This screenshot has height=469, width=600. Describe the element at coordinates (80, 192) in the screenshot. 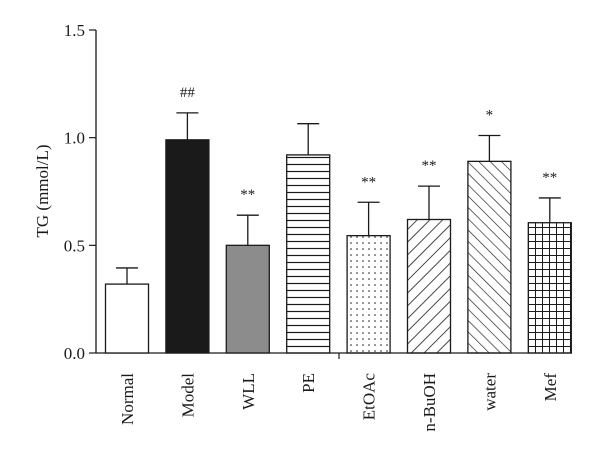

I see `y-axis-ticks: 0.0 0.5 1.0 1.5` at that location.